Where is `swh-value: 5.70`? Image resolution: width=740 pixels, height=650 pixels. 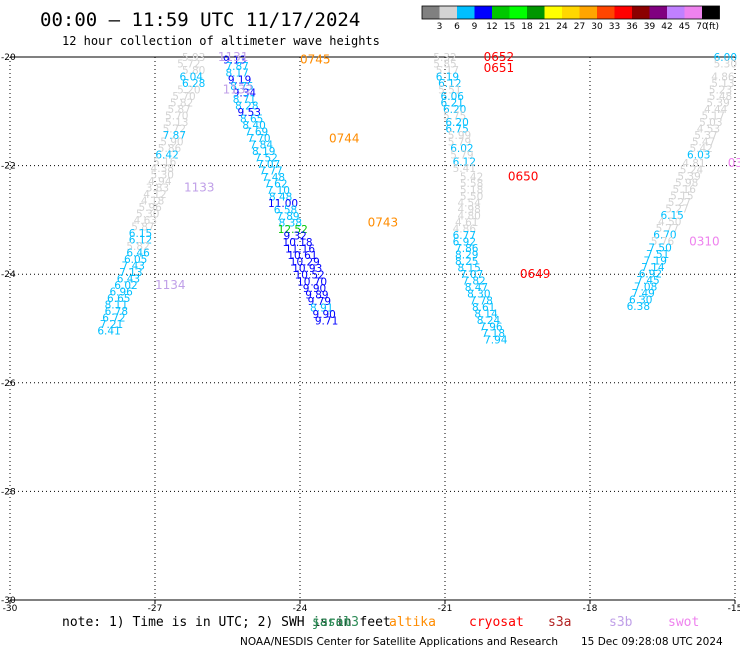 swh-value: 5.70 is located at coordinates (183, 97).